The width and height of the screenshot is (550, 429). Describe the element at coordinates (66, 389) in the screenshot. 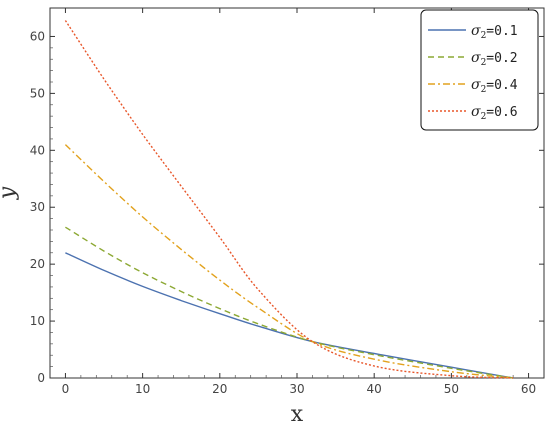

I see `x-tick-label: 0` at that location.